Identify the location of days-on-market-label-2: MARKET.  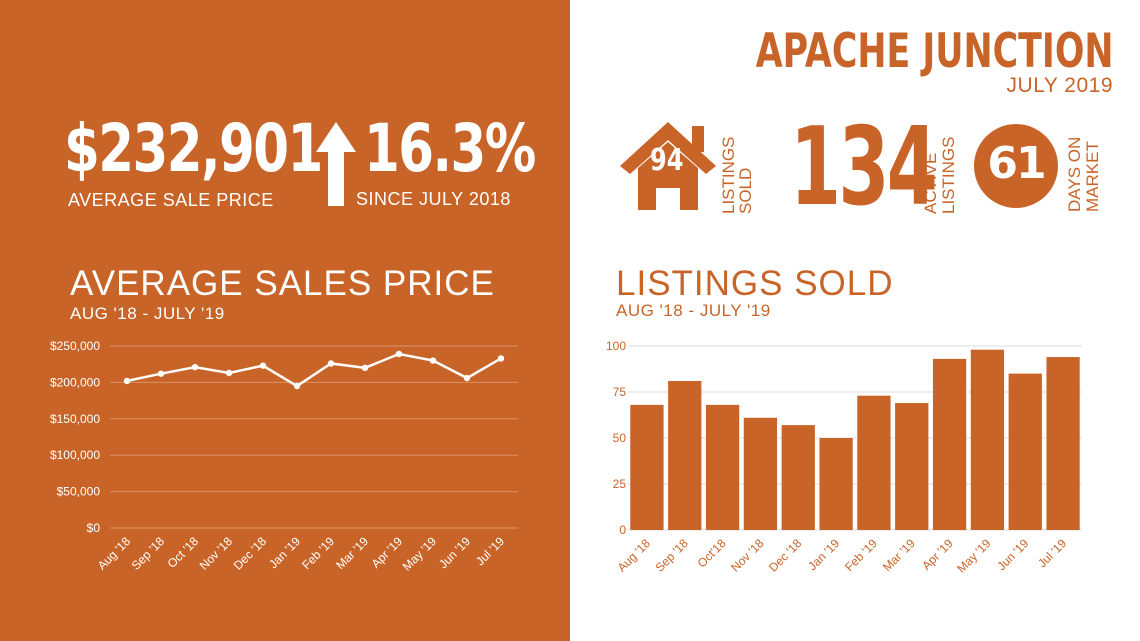
(1092, 176).